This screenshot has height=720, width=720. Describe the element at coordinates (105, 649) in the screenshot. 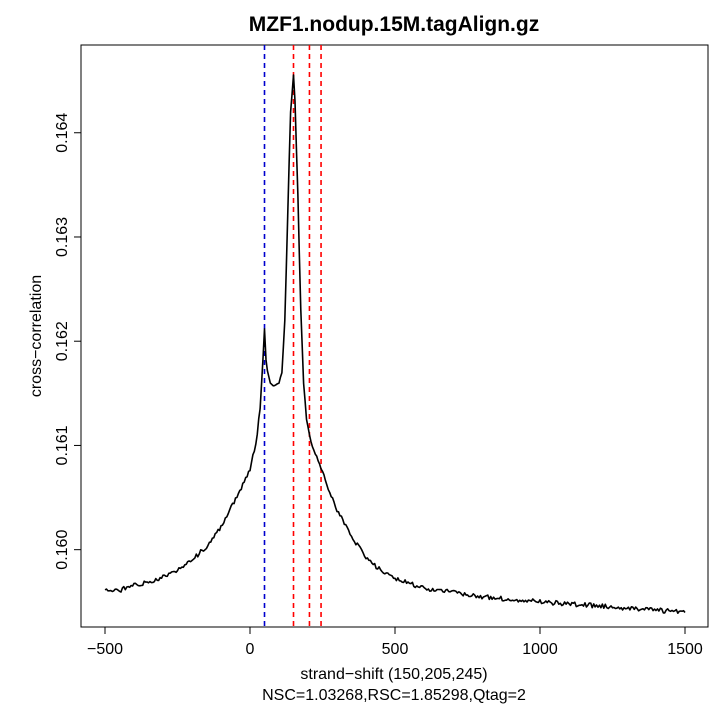

I see `x-tick-label: −500` at that location.